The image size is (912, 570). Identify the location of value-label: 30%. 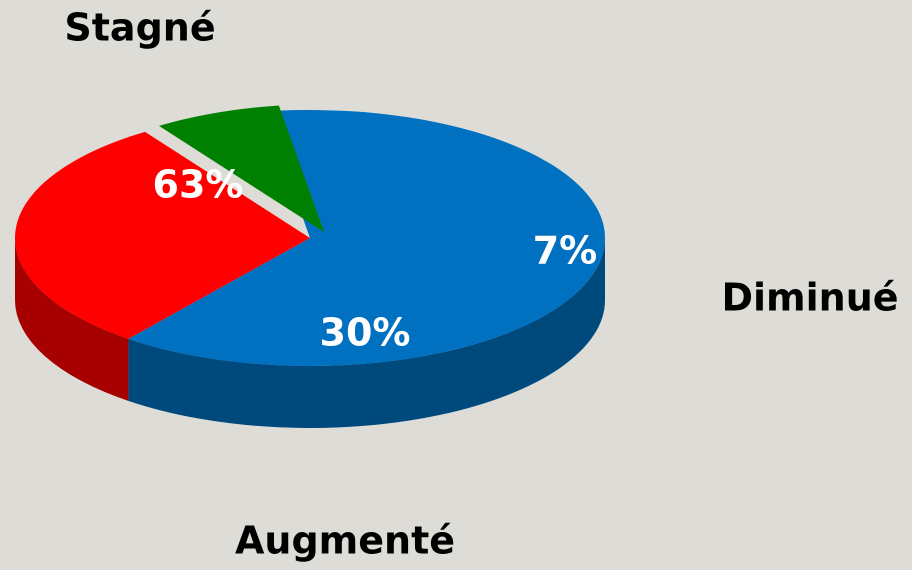
(365, 333).